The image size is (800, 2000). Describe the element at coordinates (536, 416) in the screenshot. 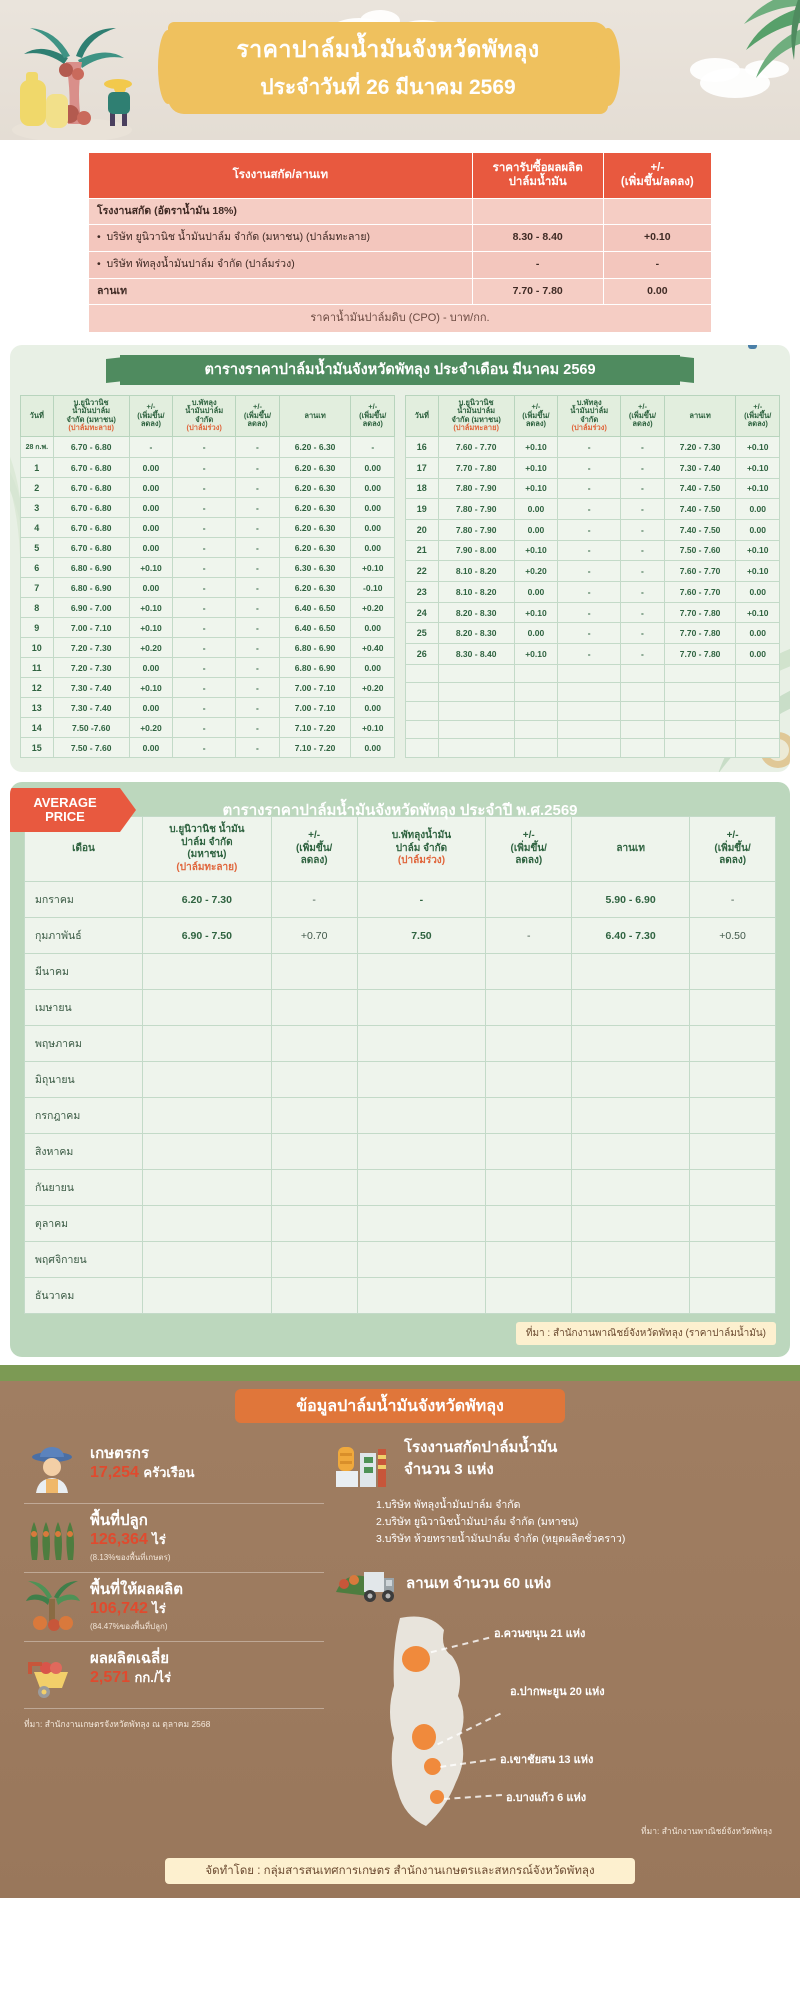

I see `col-header-change1: +/- (เพิ่มขึ้น/ ลดลง)` at that location.